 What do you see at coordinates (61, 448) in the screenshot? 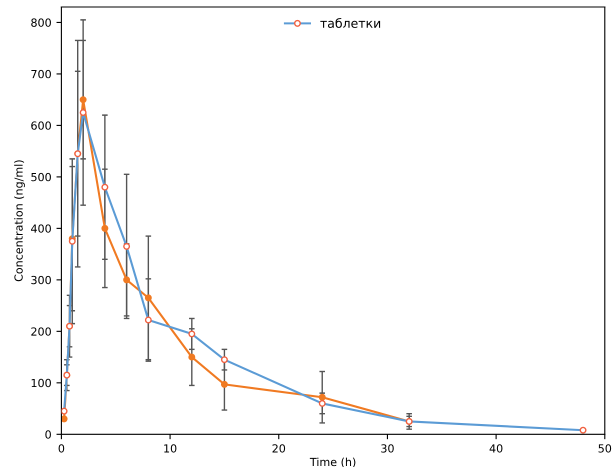
I see `x-tick-label: 0` at bounding box center [61, 448].